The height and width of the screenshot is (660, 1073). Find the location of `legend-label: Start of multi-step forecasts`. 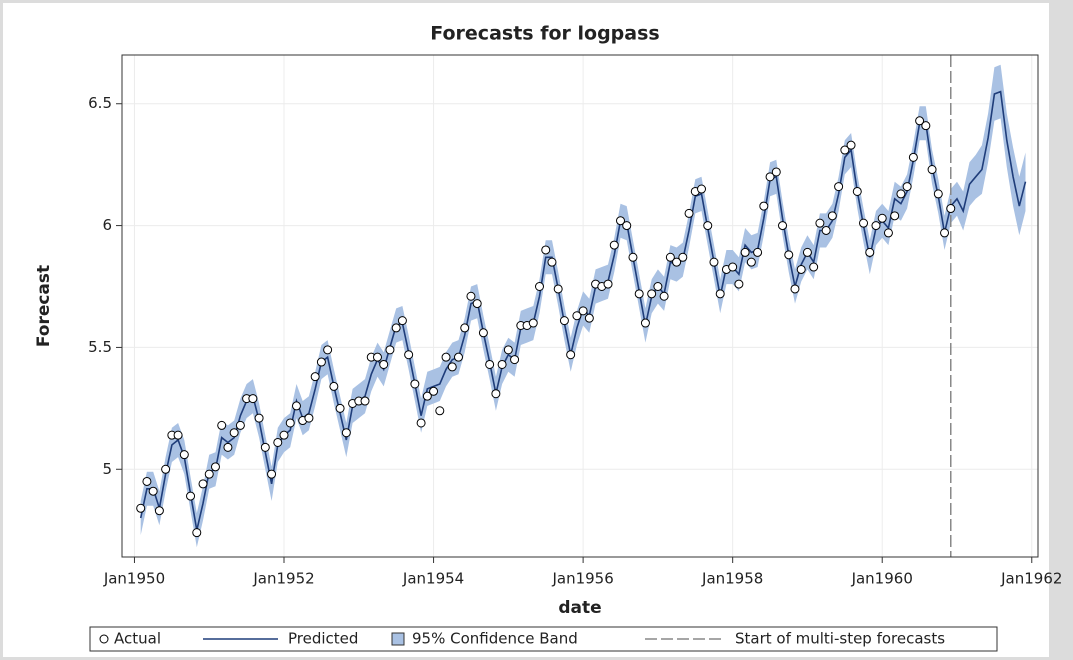

legend-label: Start of multi-step forecasts is located at coordinates (840, 639).